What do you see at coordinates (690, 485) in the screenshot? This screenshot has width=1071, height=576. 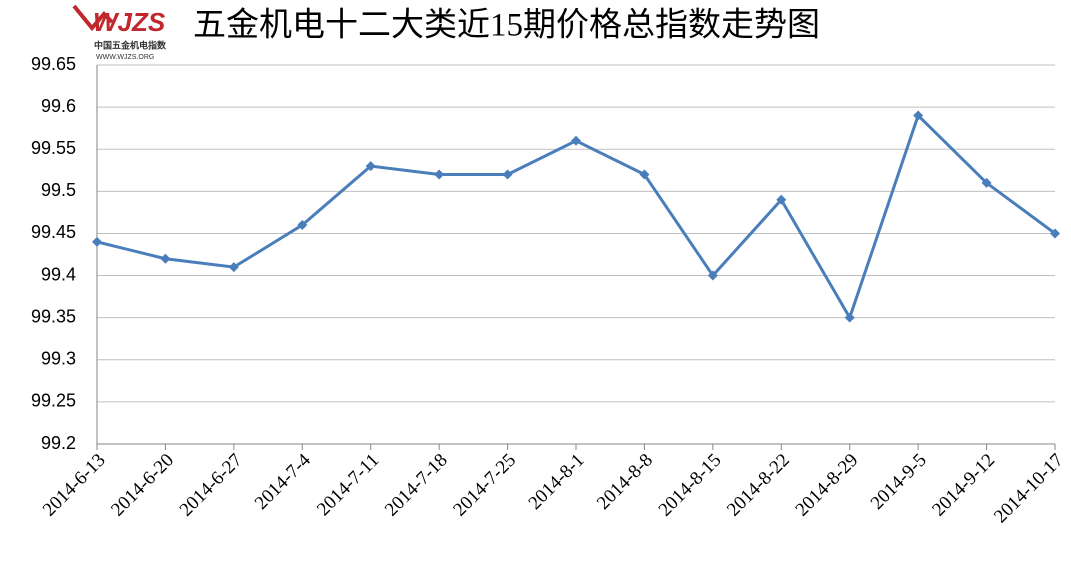 I see `x-tick-label: 2014-8-15` at bounding box center [690, 485].